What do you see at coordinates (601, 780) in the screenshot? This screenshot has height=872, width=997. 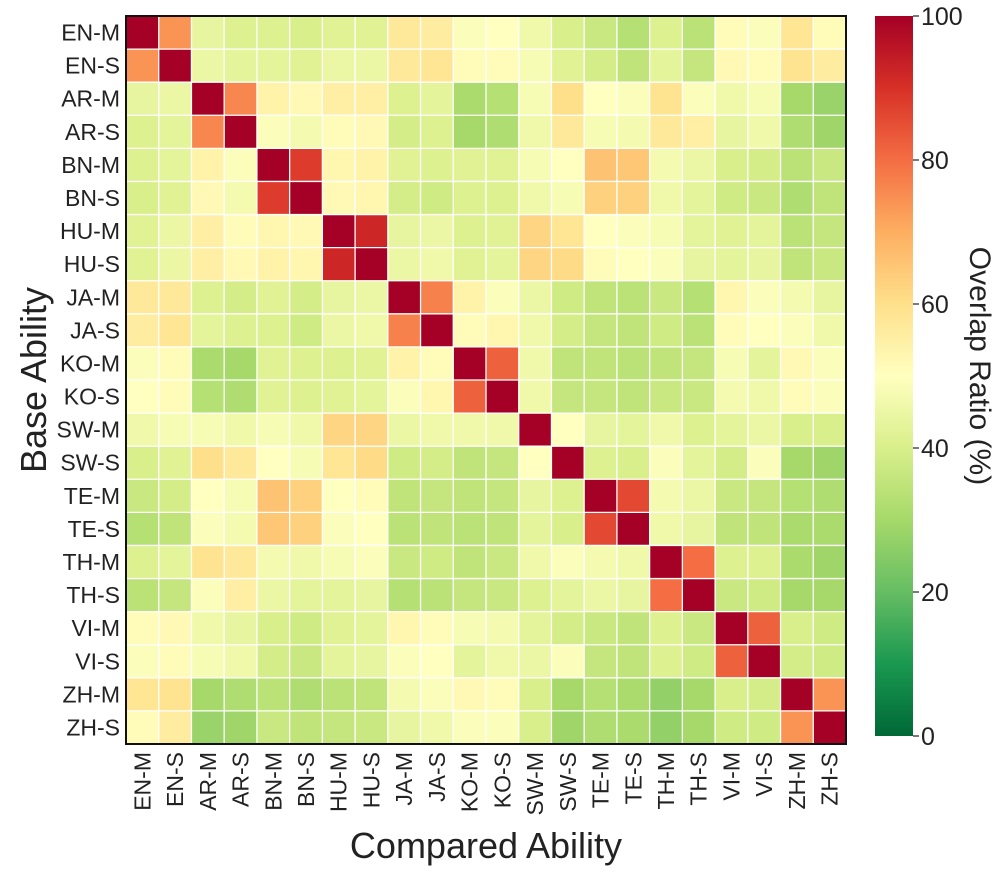 I see `x-tick-label: TE-M` at bounding box center [601, 780].